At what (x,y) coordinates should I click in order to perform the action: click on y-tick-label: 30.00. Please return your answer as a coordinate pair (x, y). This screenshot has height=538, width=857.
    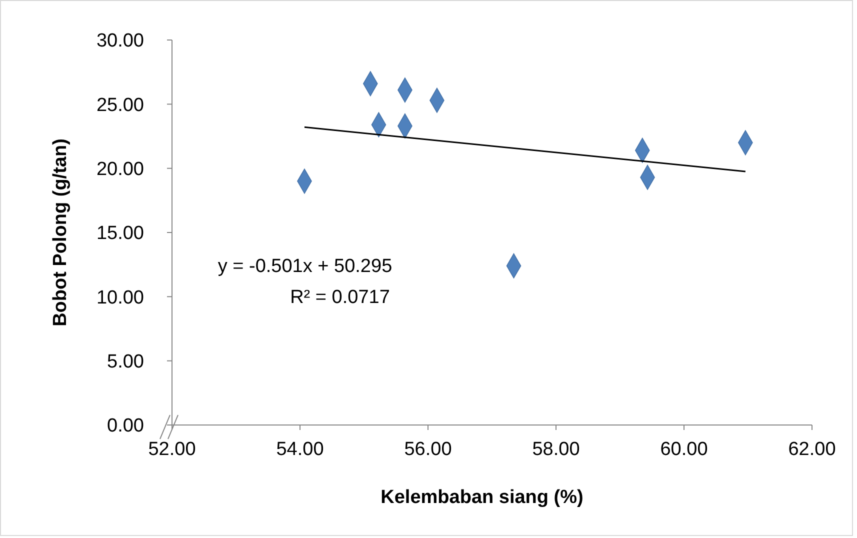
    Looking at the image, I should click on (120, 41).